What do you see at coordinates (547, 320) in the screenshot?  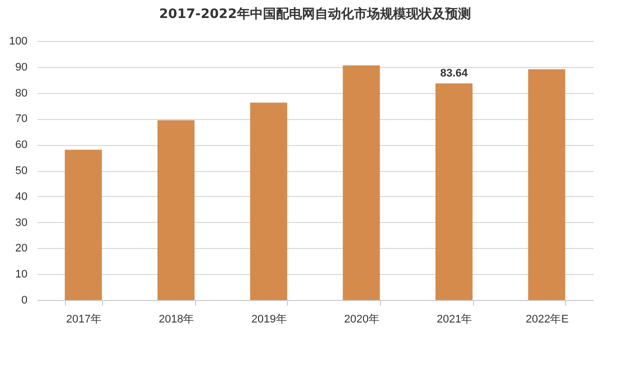 I see `x-tick-label: 2022年E` at bounding box center [547, 320].